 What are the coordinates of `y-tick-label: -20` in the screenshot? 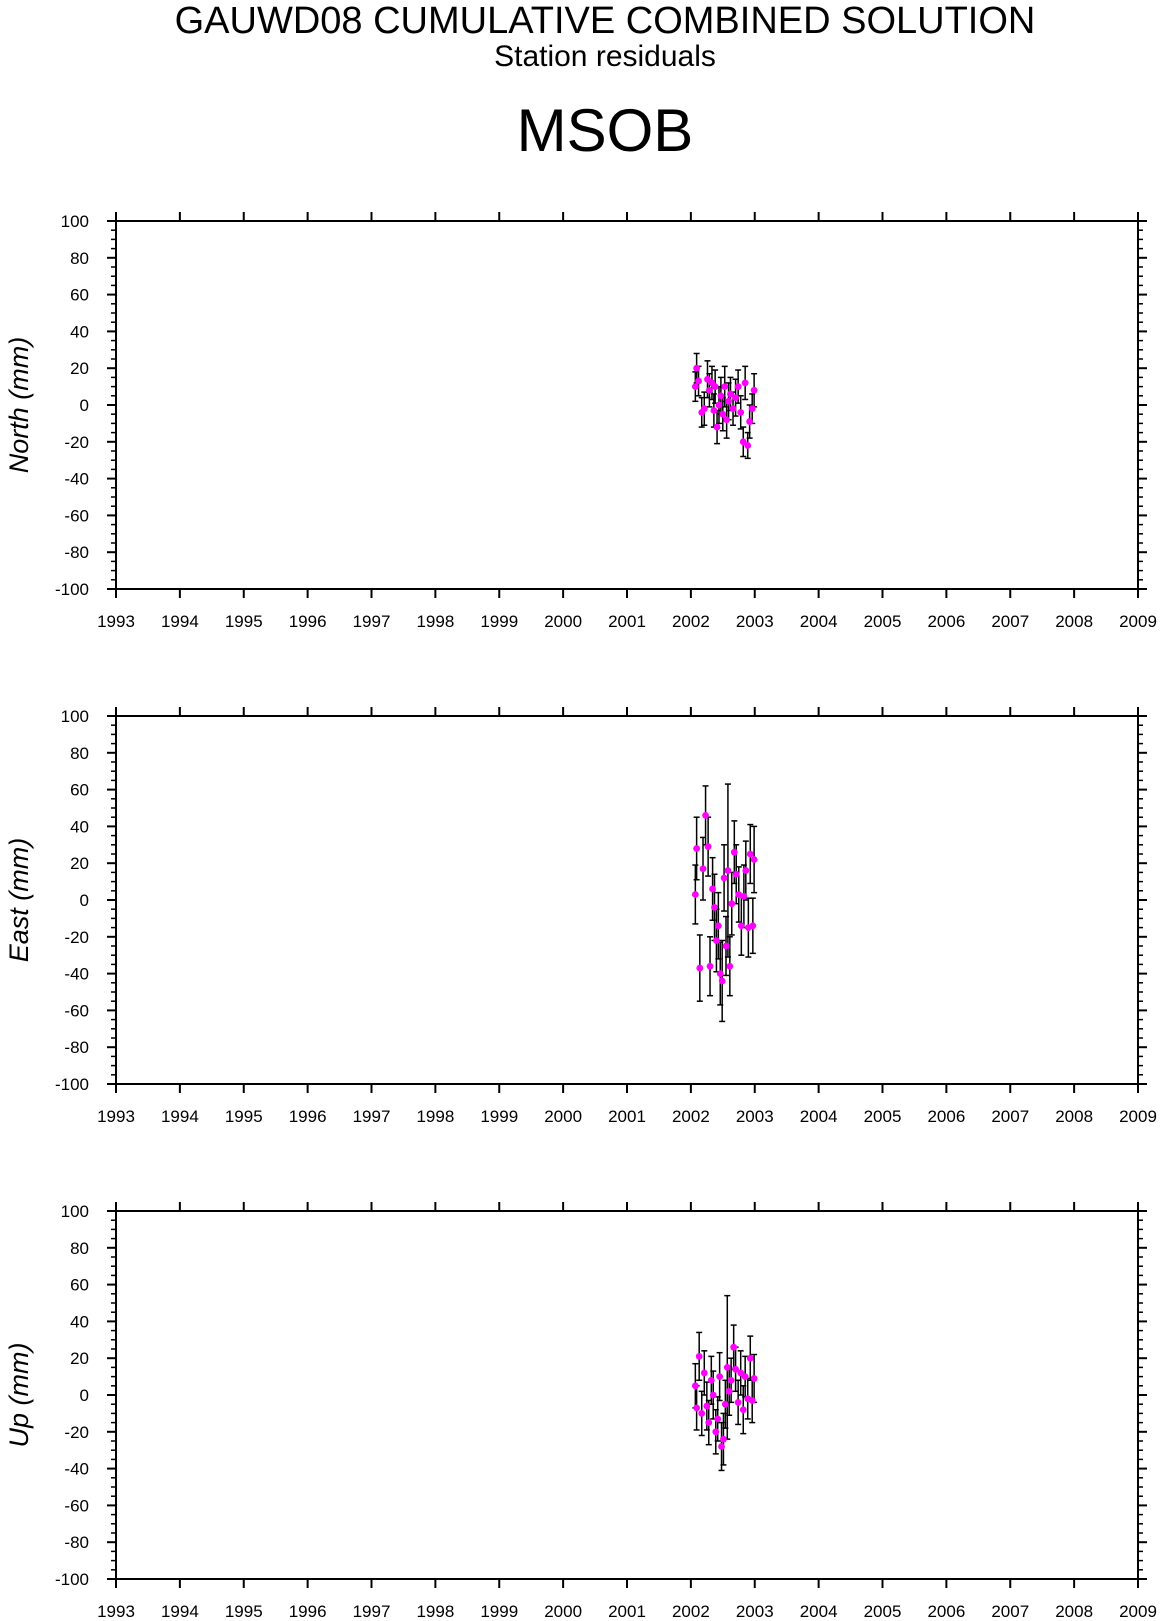 It's located at (76, 1432).